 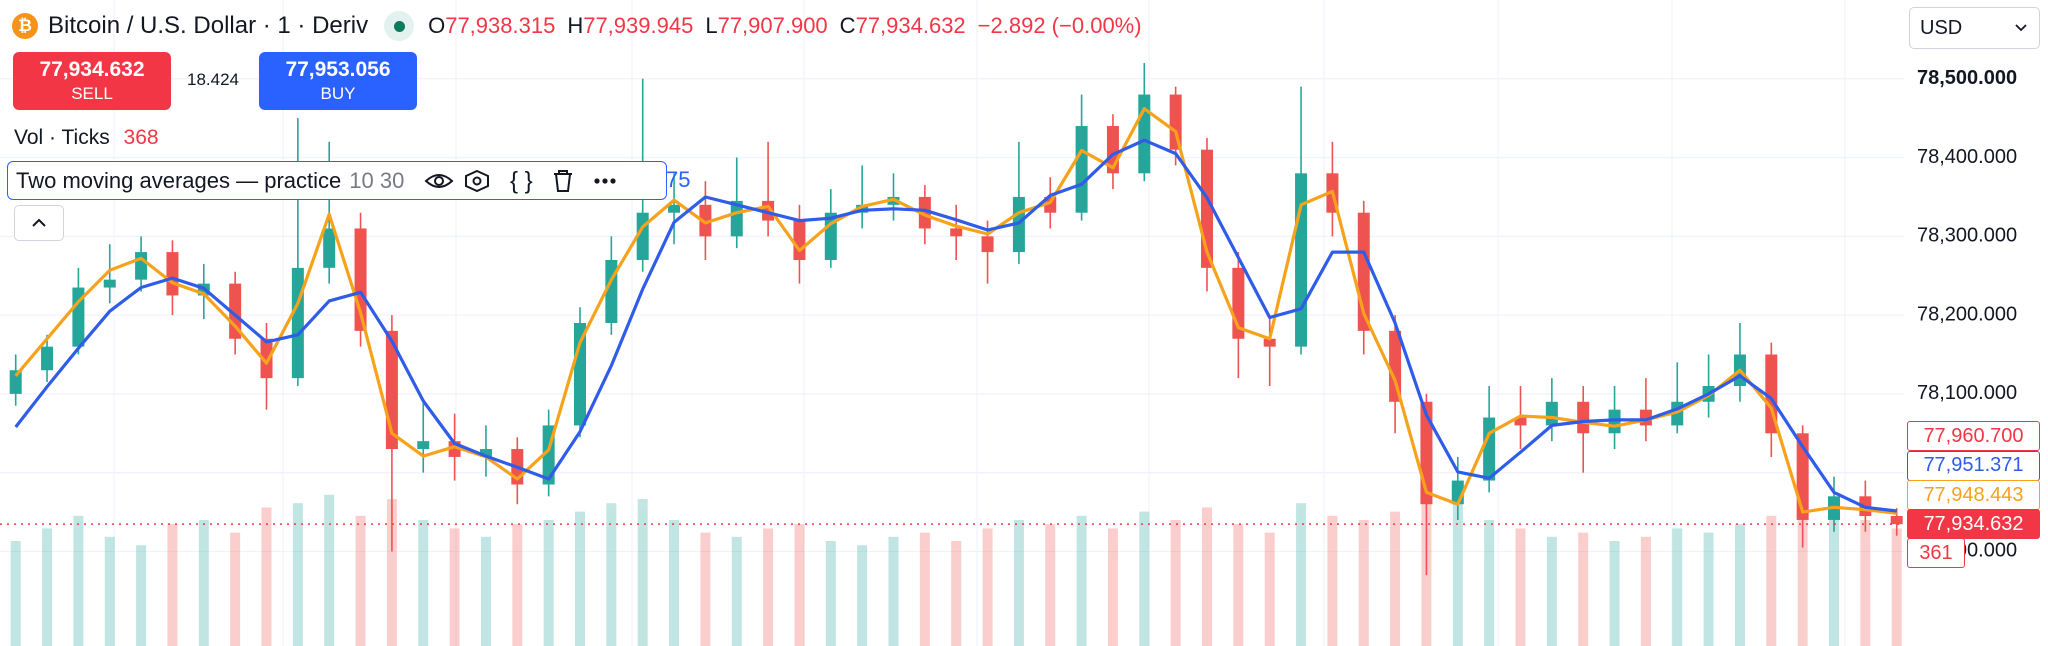 What do you see at coordinates (1973, 436) in the screenshot?
I see `price-tag: 77,960.700` at bounding box center [1973, 436].